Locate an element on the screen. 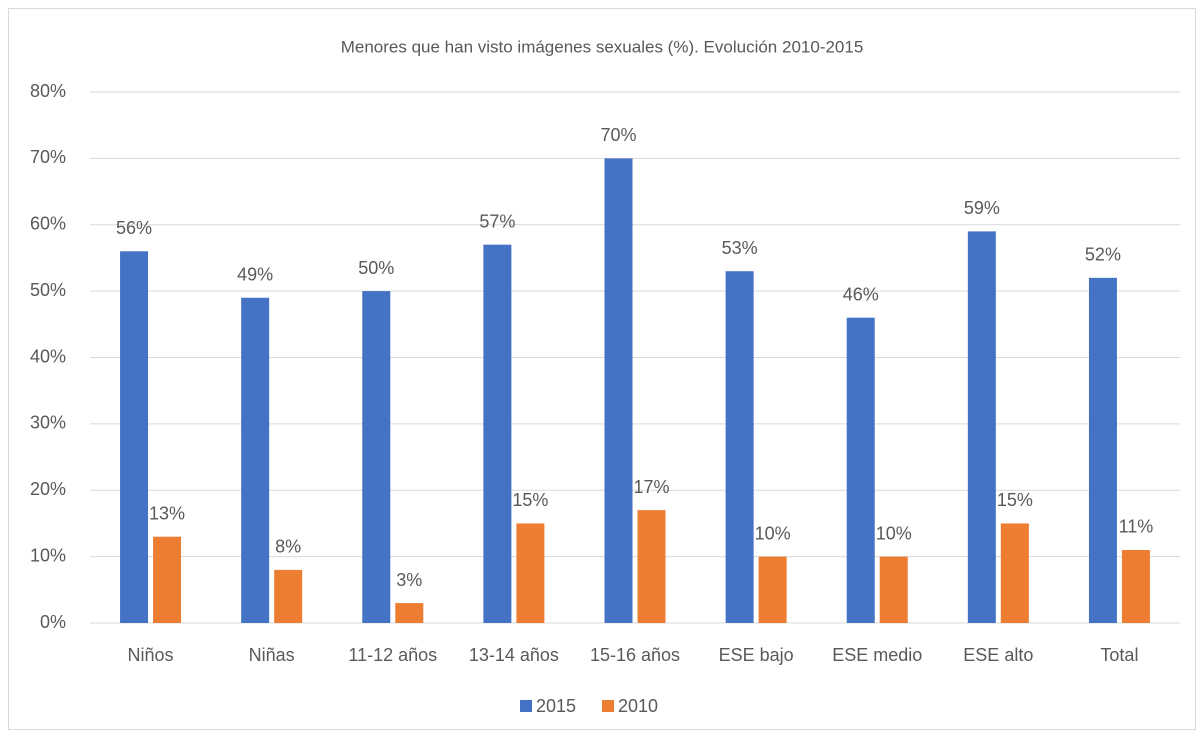 This screenshot has width=1204, height=738. value-label: 70% is located at coordinates (618, 135).